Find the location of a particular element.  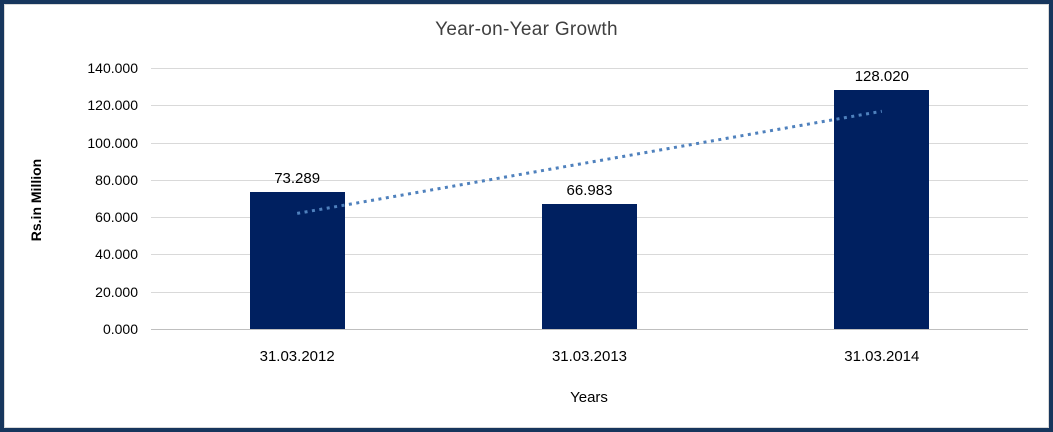

bar-value-label: 73.289 is located at coordinates (297, 179).